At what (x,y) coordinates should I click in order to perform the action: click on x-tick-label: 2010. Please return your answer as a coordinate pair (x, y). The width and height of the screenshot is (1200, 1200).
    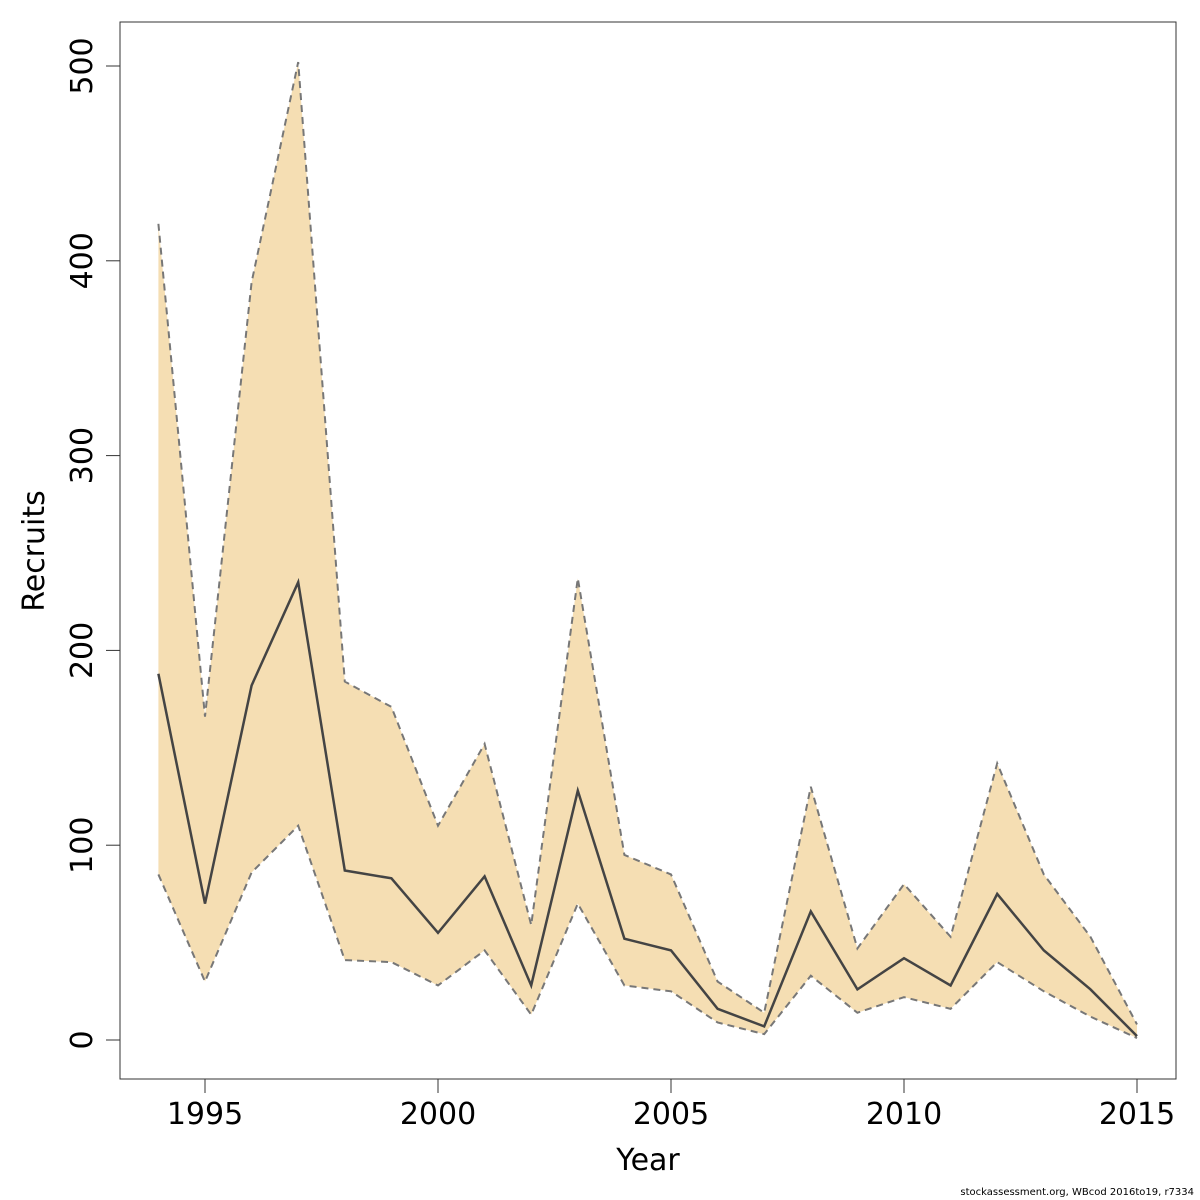
    Looking at the image, I should click on (904, 1114).